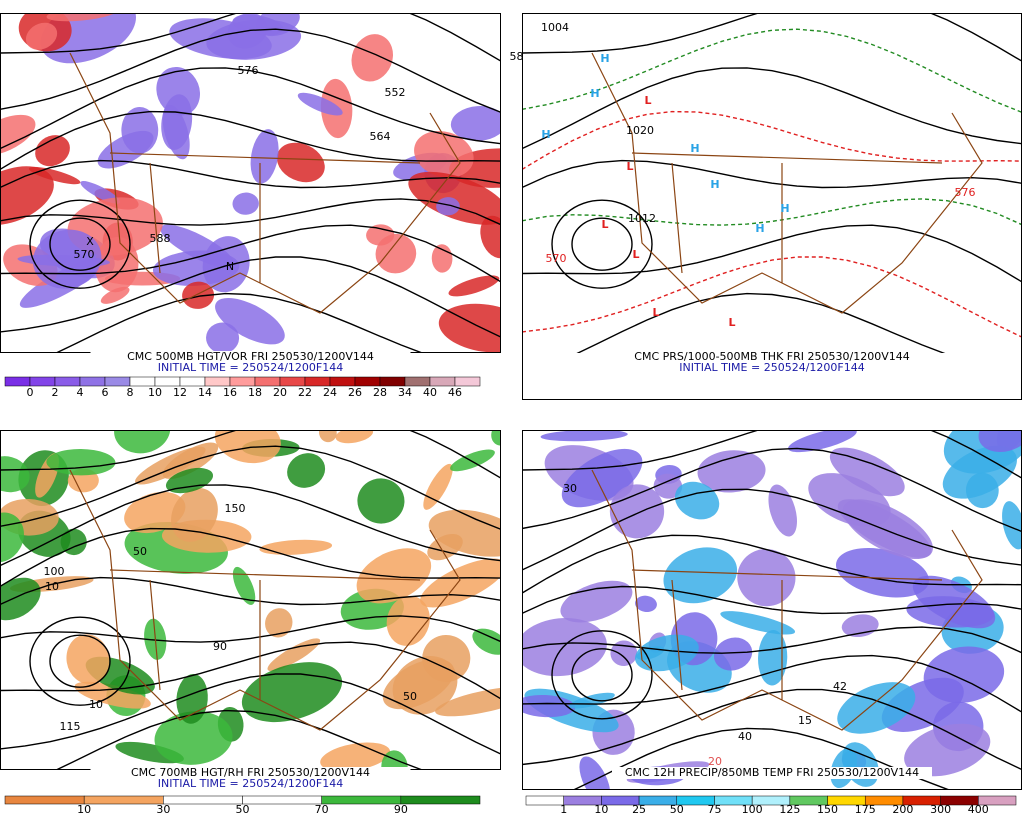  What do you see at coordinates (205, 392) in the screenshot?
I see `legend-label: 14` at bounding box center [205, 392].